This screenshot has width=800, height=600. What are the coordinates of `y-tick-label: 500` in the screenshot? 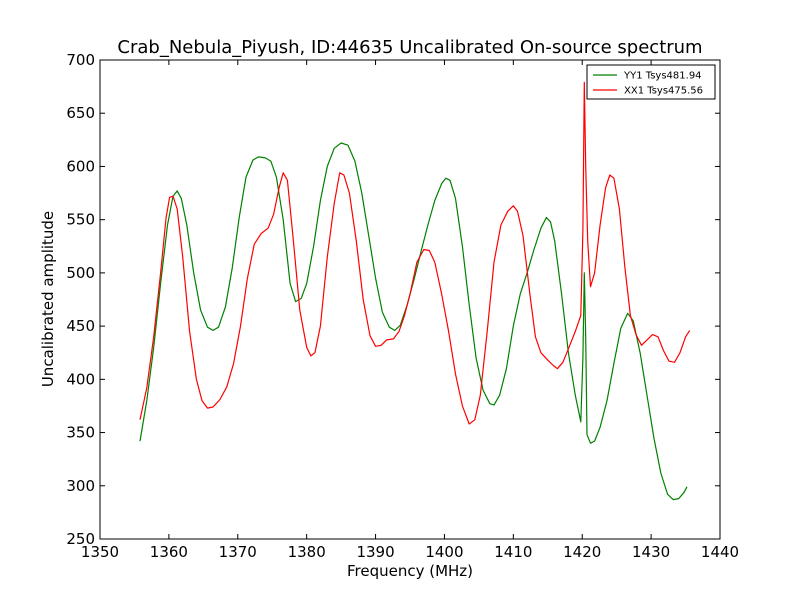 It's located at (80, 273).